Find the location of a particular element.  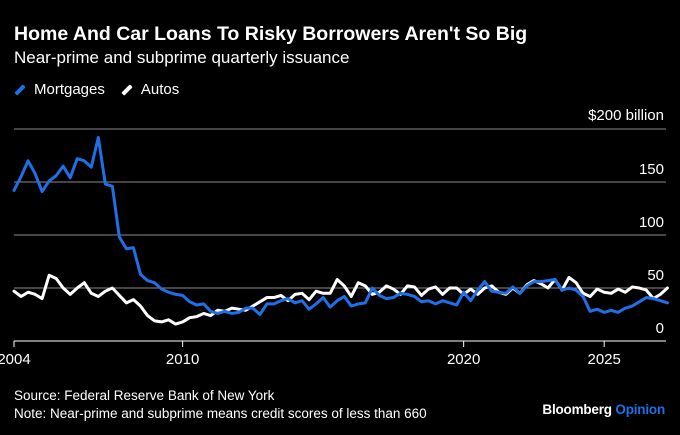

y-tick-label-0: 0 is located at coordinates (660, 328).